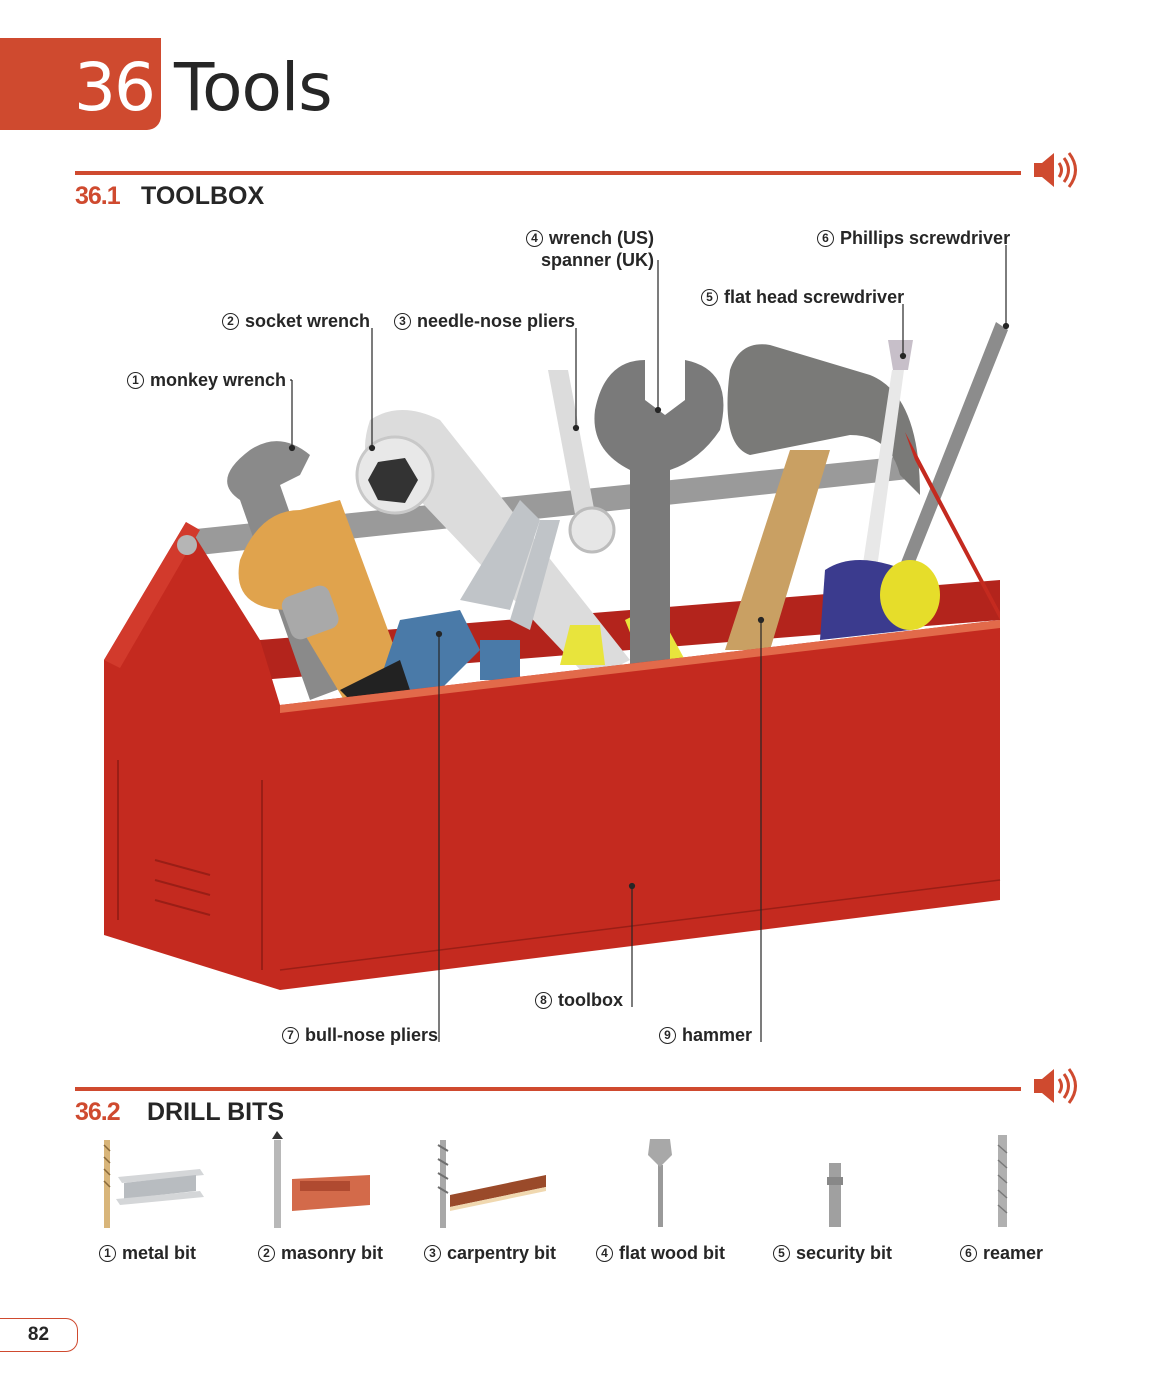  Describe the element at coordinates (832, 1253) in the screenshot. I see `label-security-bit: 5 security bit` at that location.